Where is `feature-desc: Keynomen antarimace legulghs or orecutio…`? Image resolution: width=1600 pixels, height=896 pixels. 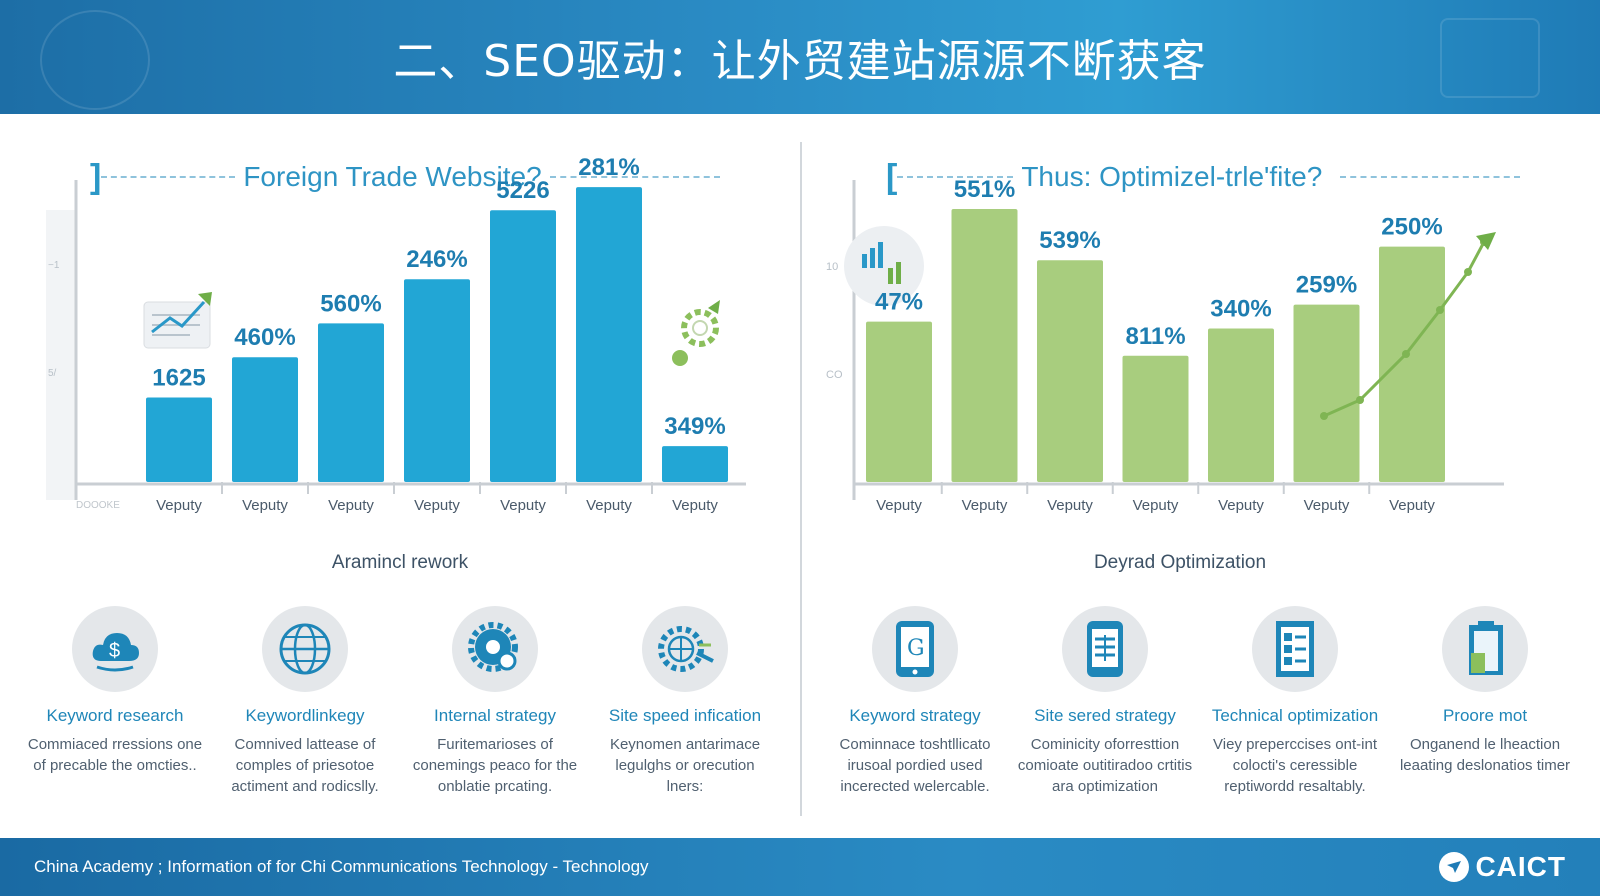 feature-desc: Keynomen antarimace legulghs or orecutio… is located at coordinates (685, 765).